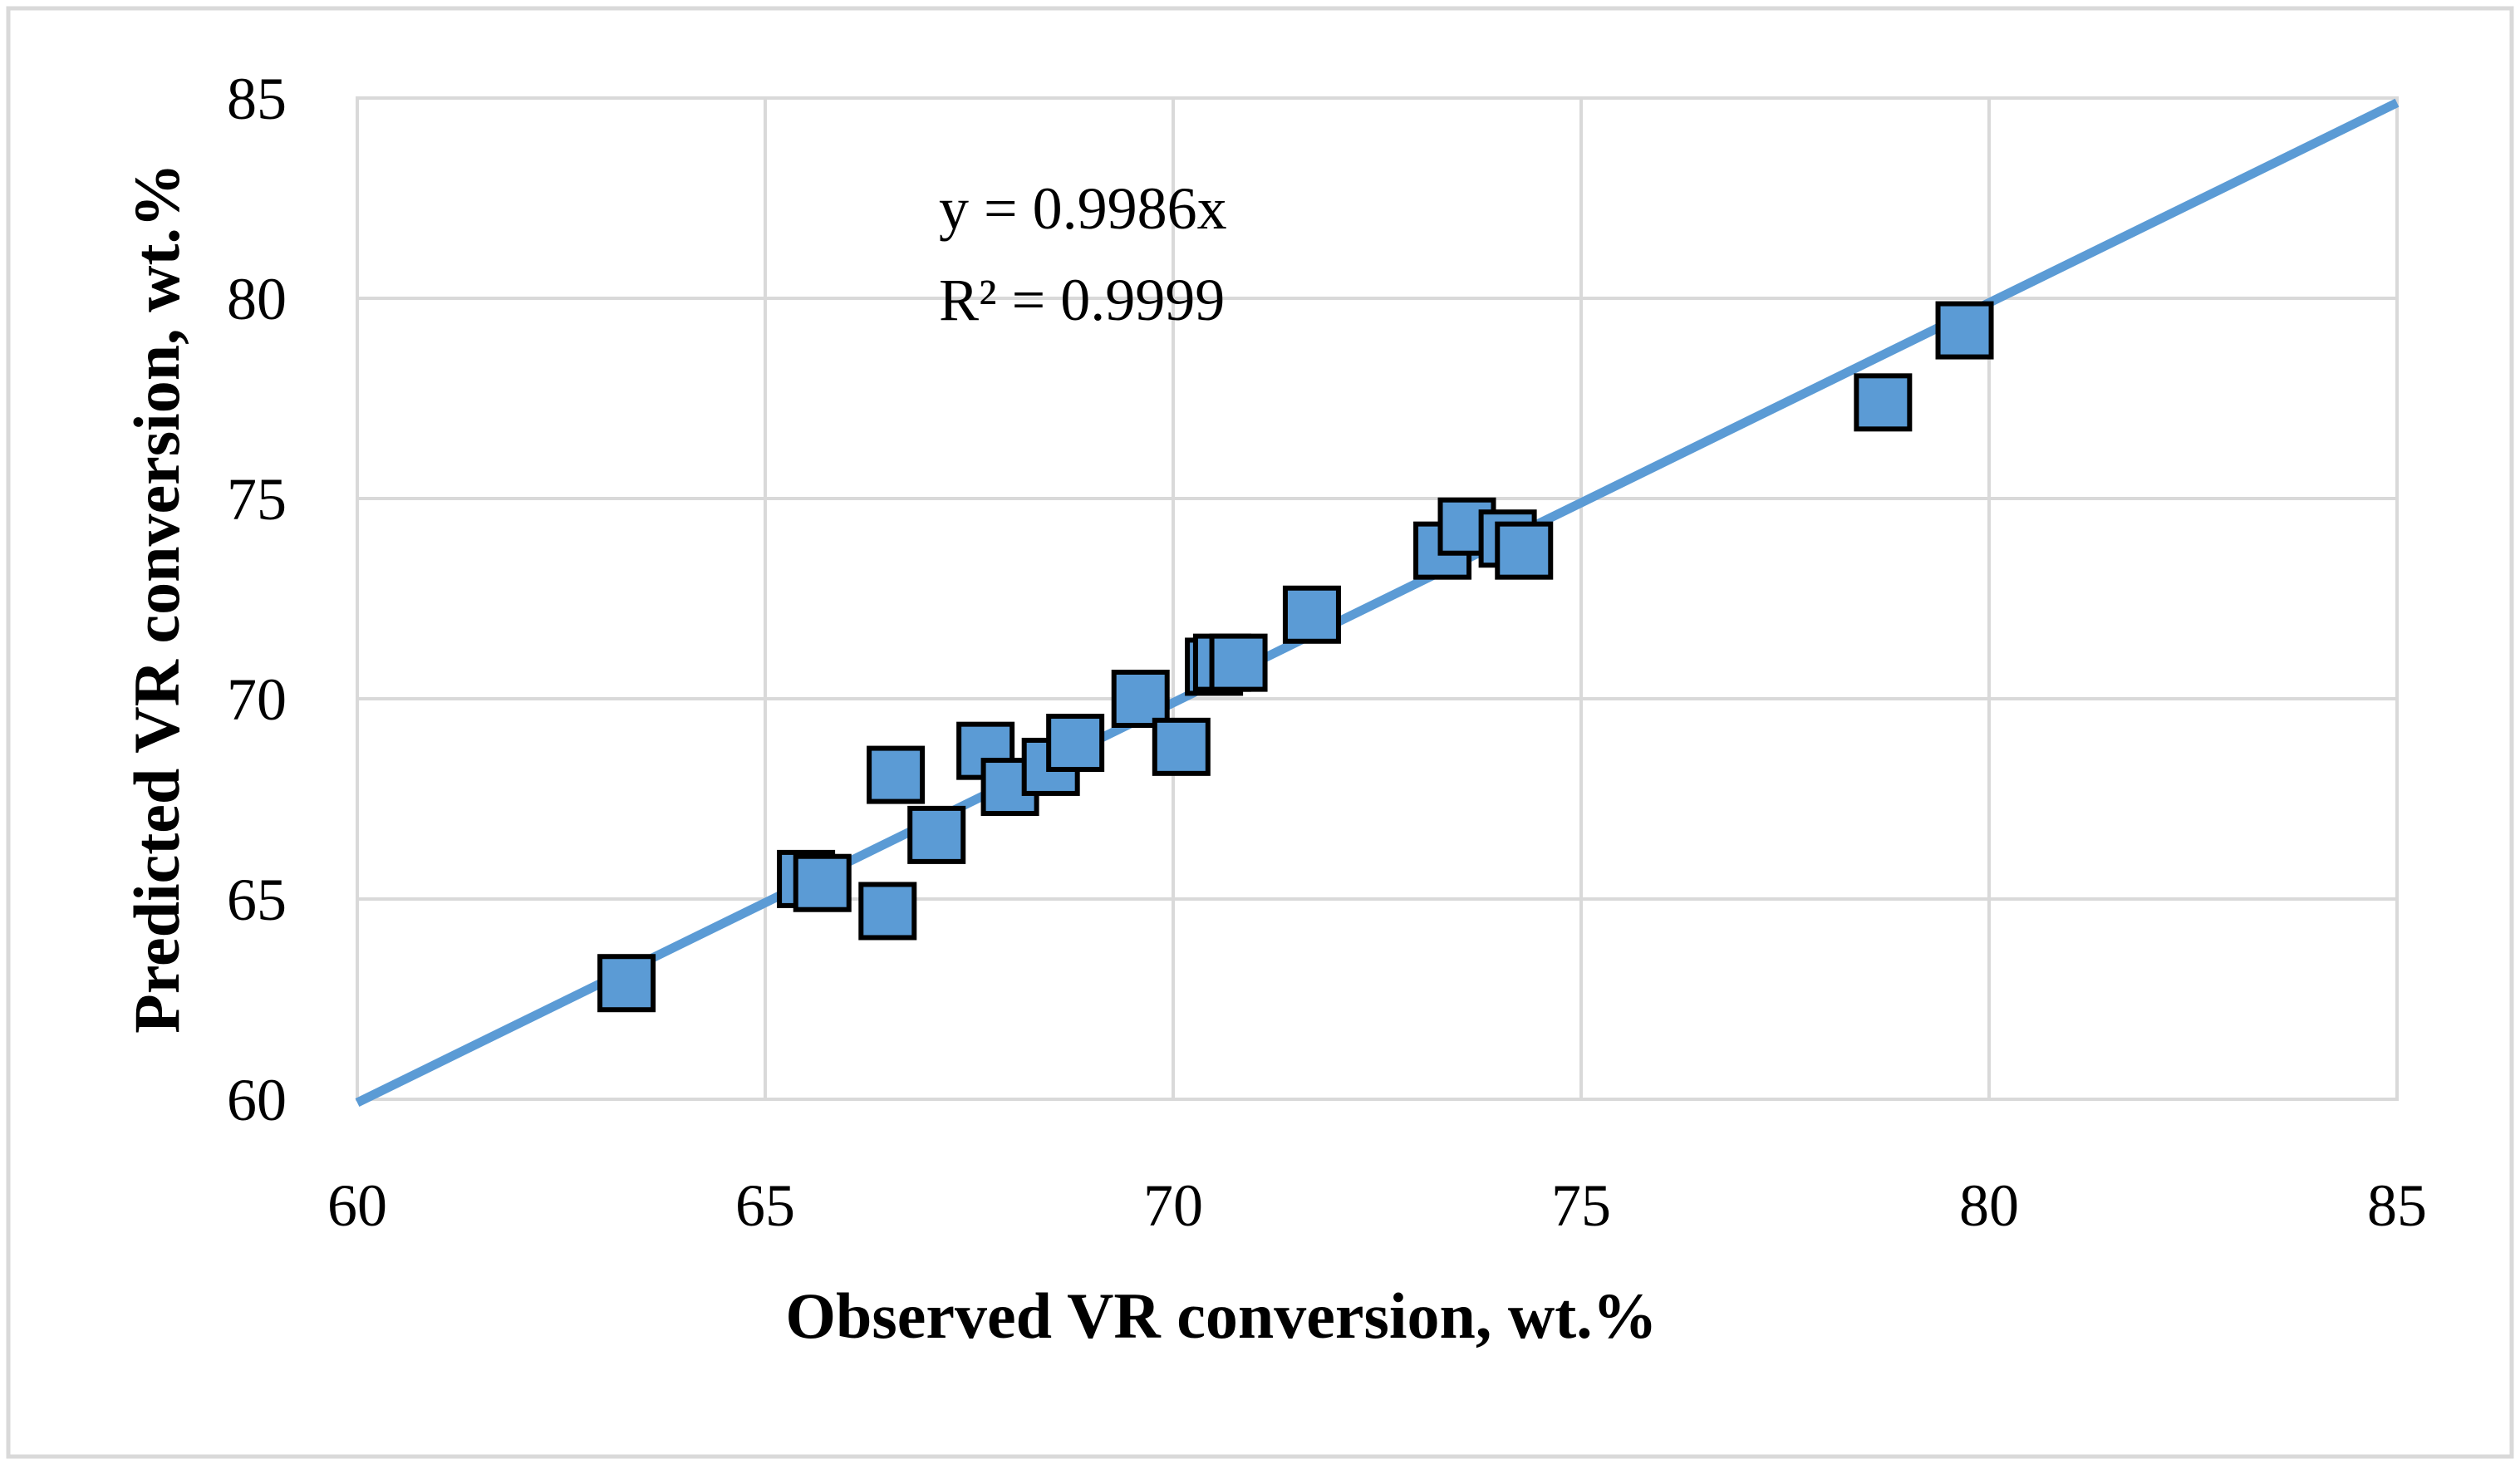  What do you see at coordinates (1377, 1206) in the screenshot?
I see `x-axis-ticks: 60 65 70 75 80 85` at bounding box center [1377, 1206].